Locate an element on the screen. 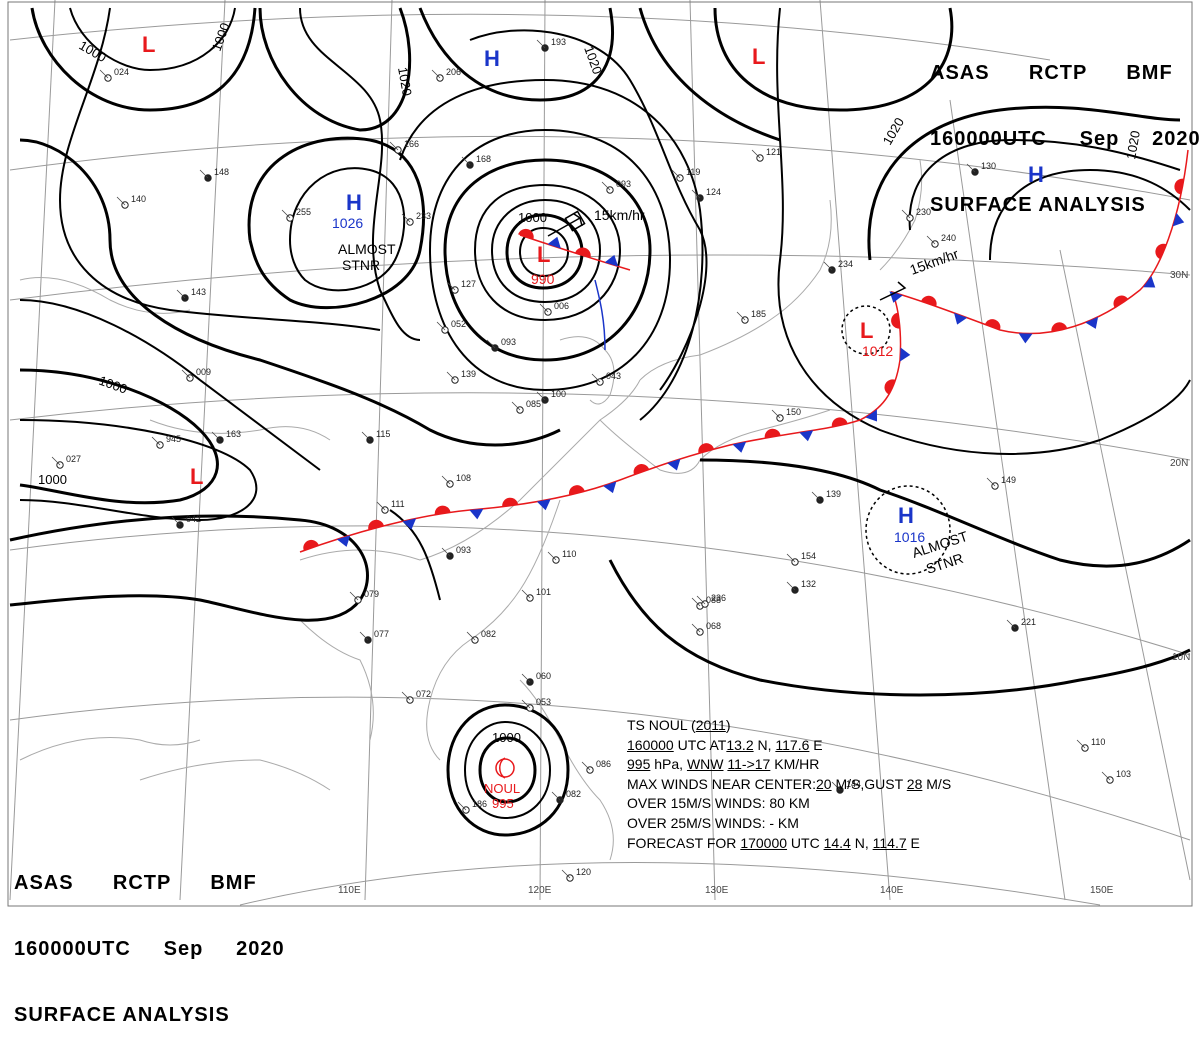 The image size is (1200, 1048). stnr-label: ALMOST is located at coordinates (367, 249).